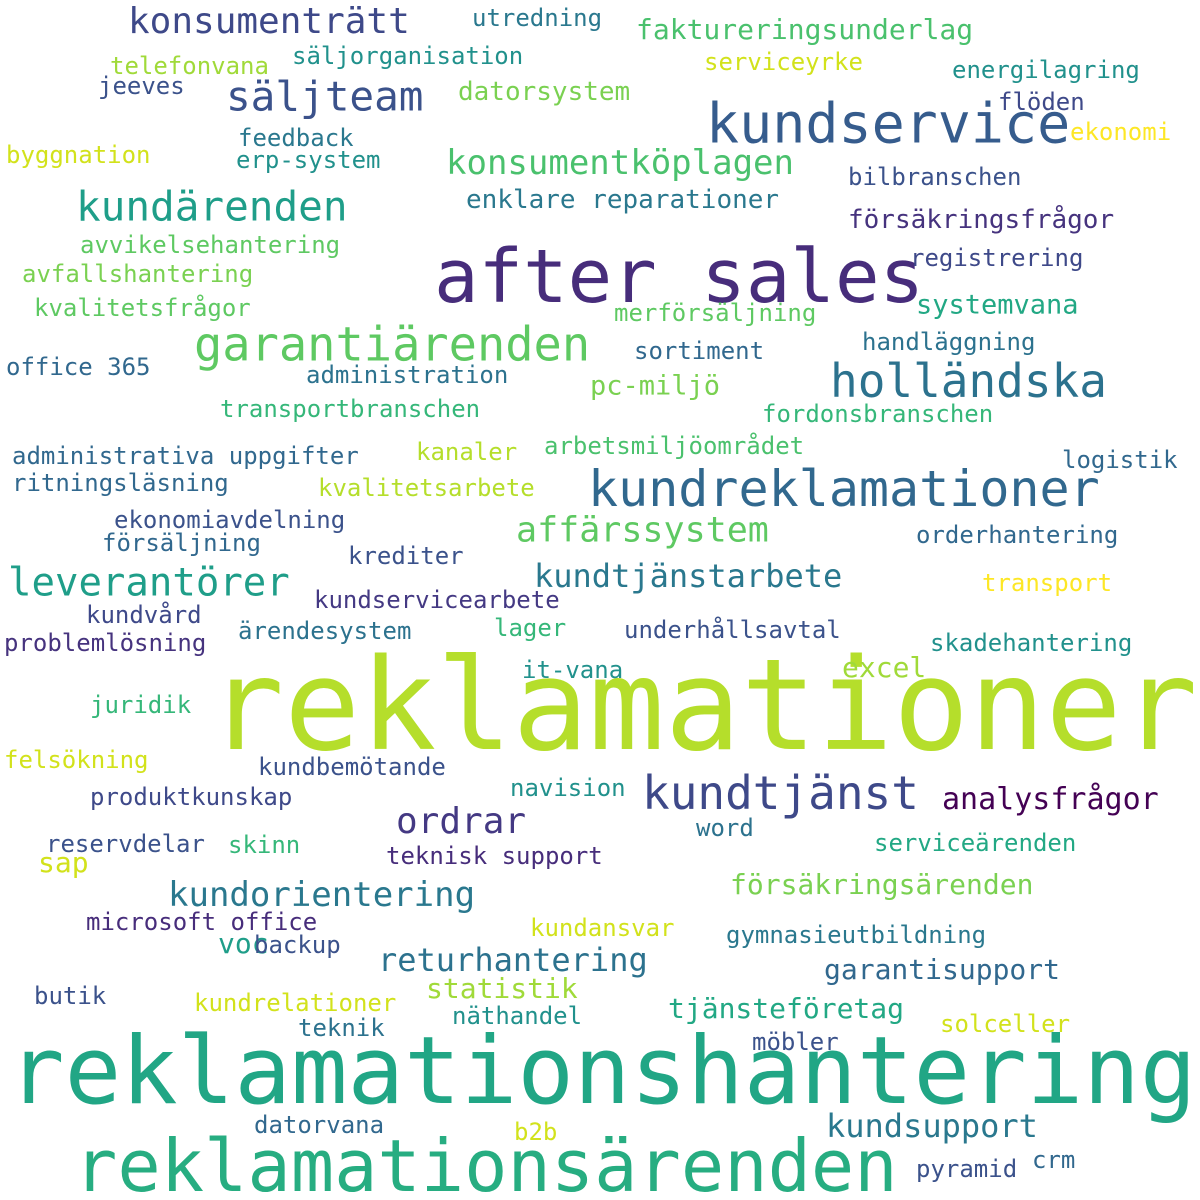 The width and height of the screenshot is (1200, 1200). Describe the element at coordinates (120, 483) in the screenshot. I see `word: ritningsläsning` at that location.